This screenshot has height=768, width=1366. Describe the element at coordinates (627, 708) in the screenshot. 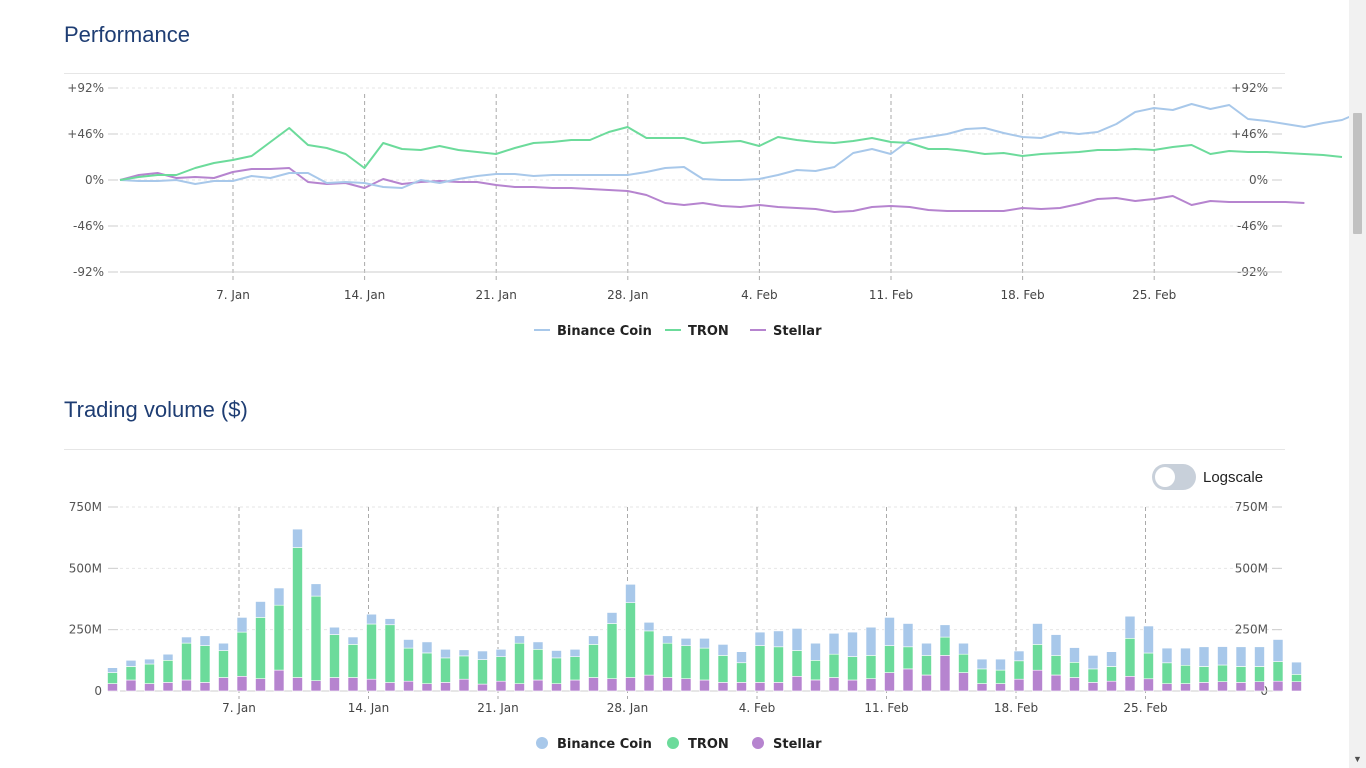

I see `x-tick-label: 28. Jan` at that location.